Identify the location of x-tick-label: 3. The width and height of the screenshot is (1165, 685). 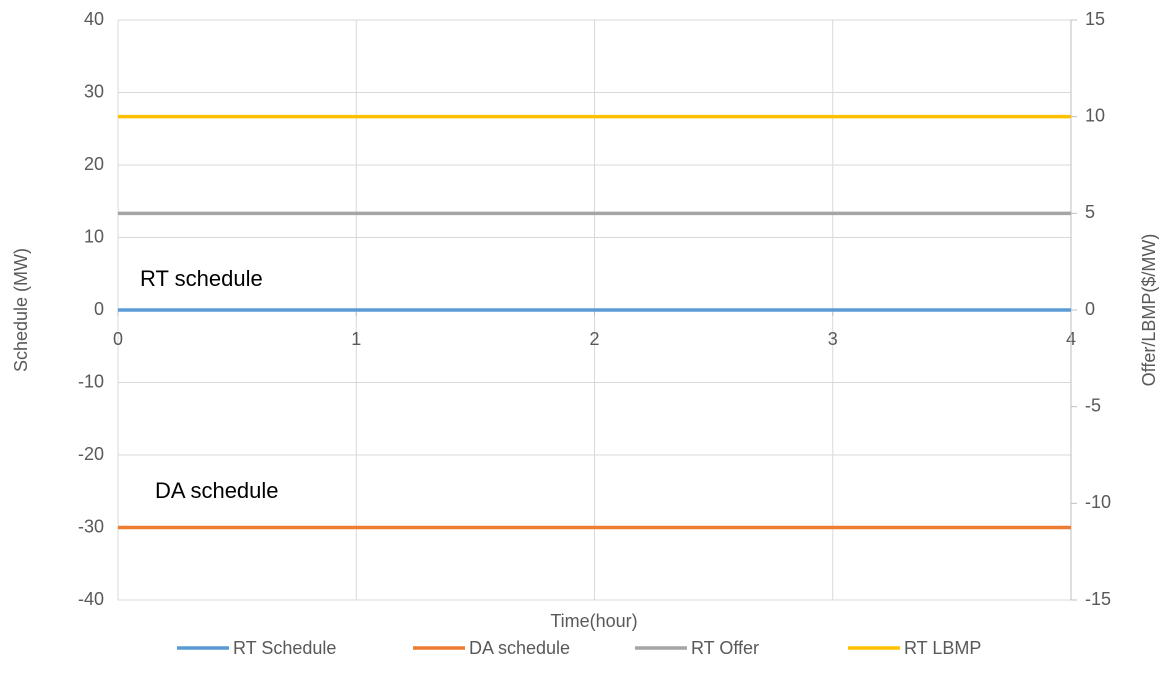
(833, 339).